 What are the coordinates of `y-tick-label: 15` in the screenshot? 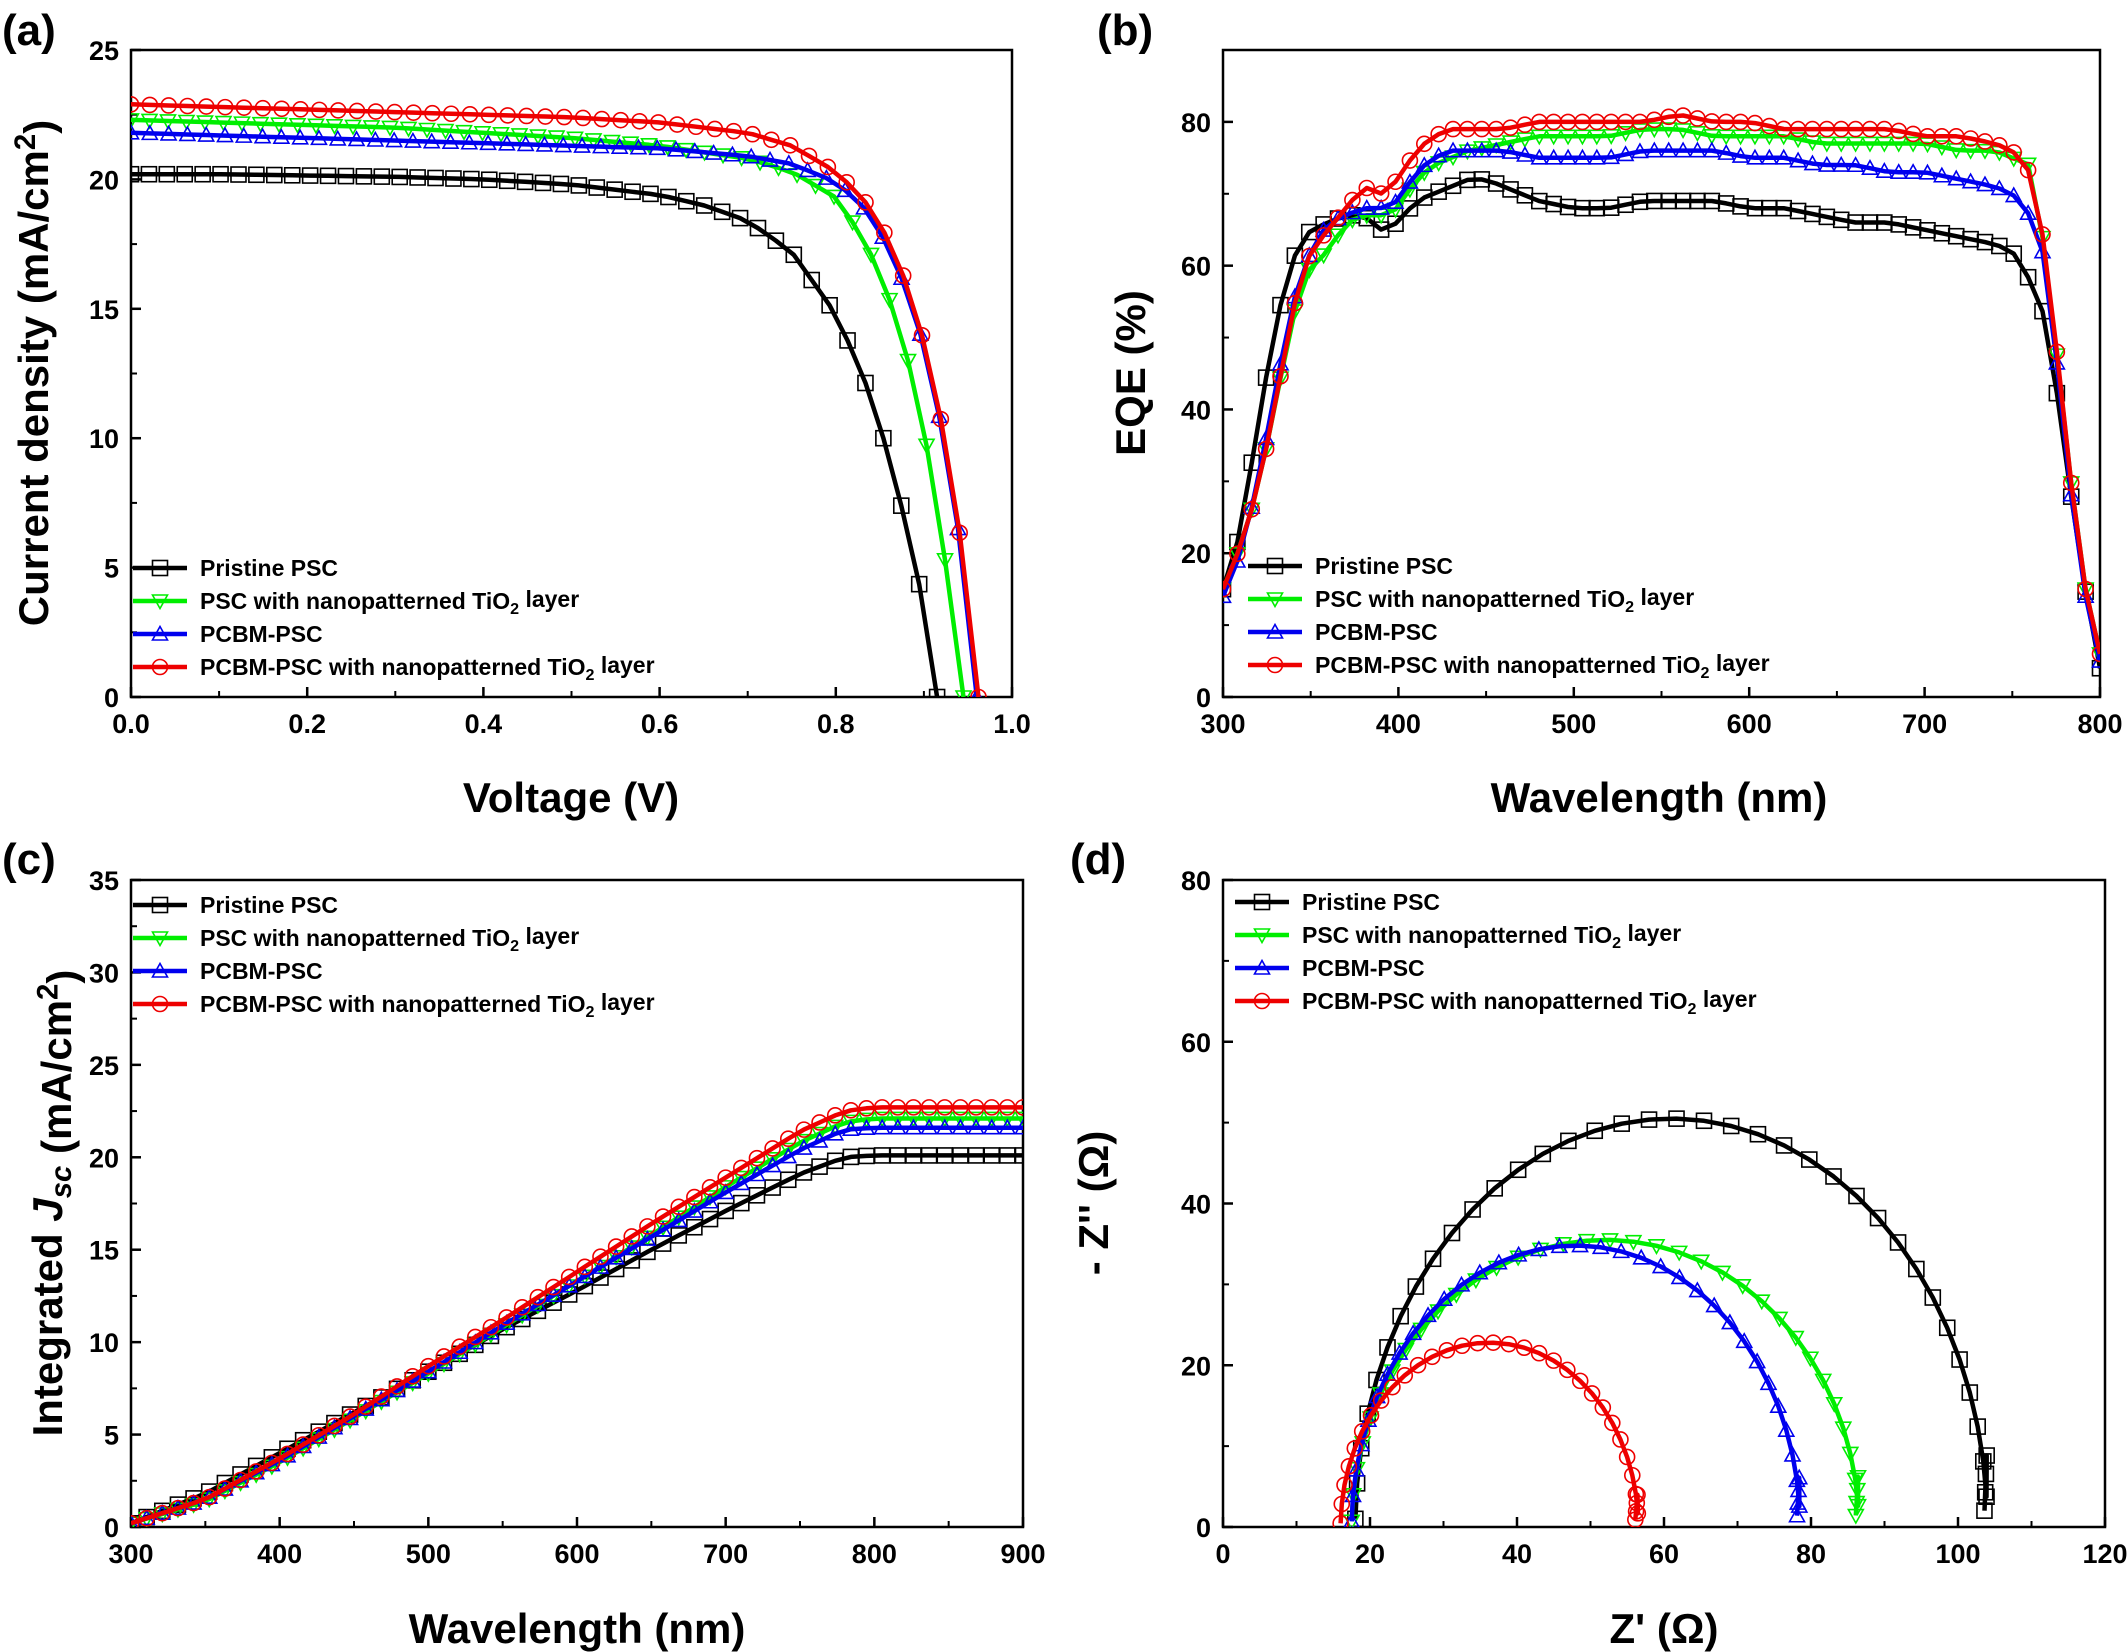 It's located at (104, 310).